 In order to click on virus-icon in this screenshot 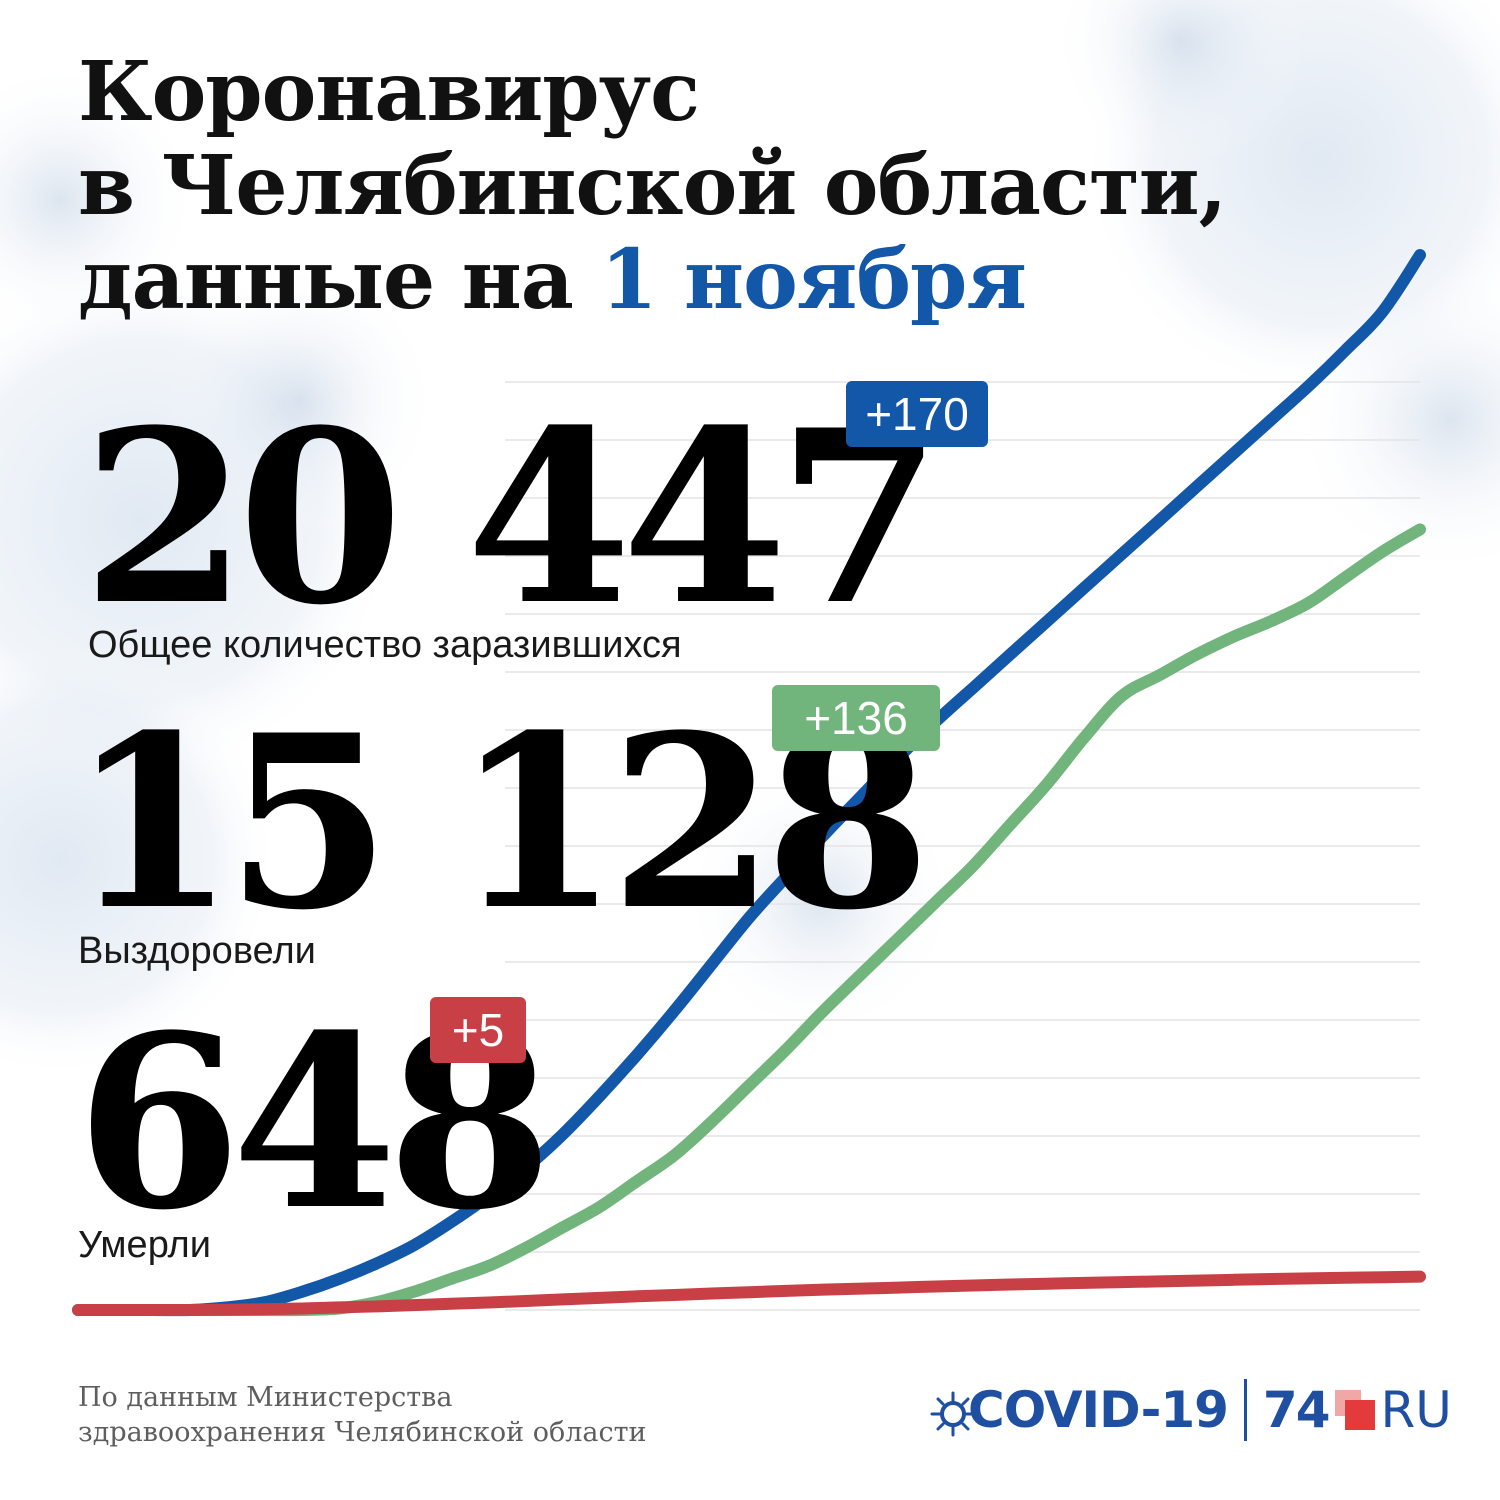, I will do `click(953, 1413)`.